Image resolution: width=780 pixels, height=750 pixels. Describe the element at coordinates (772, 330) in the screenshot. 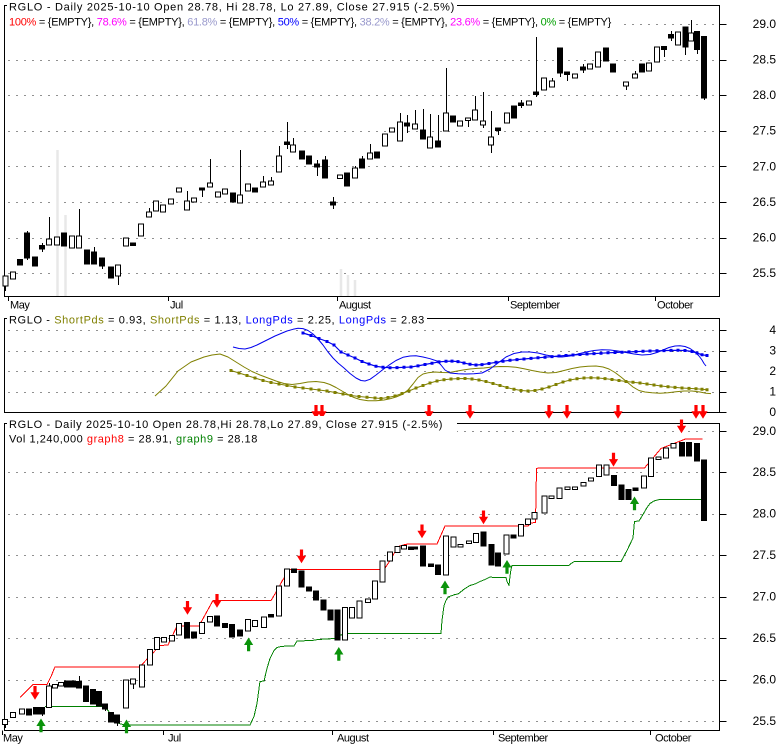

I see `svg-text: 4` at that location.